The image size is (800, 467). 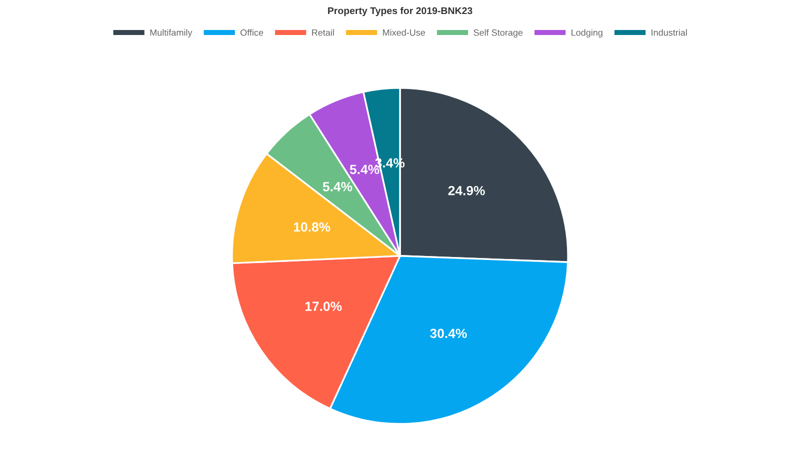 What do you see at coordinates (448, 333) in the screenshot?
I see `data-label: 30.4%` at bounding box center [448, 333].